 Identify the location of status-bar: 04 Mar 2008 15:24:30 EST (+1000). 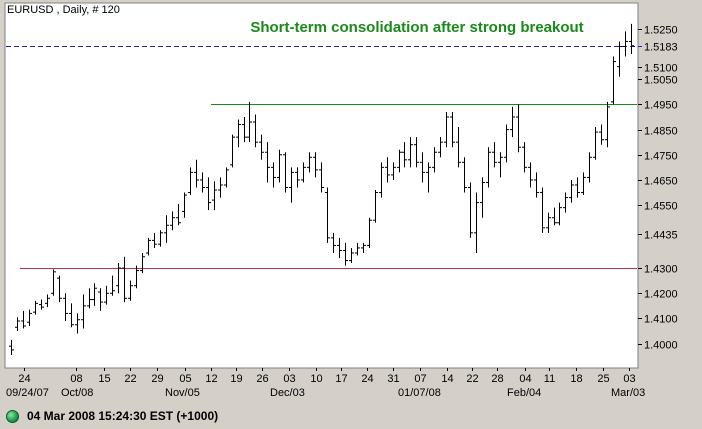
(351, 416).